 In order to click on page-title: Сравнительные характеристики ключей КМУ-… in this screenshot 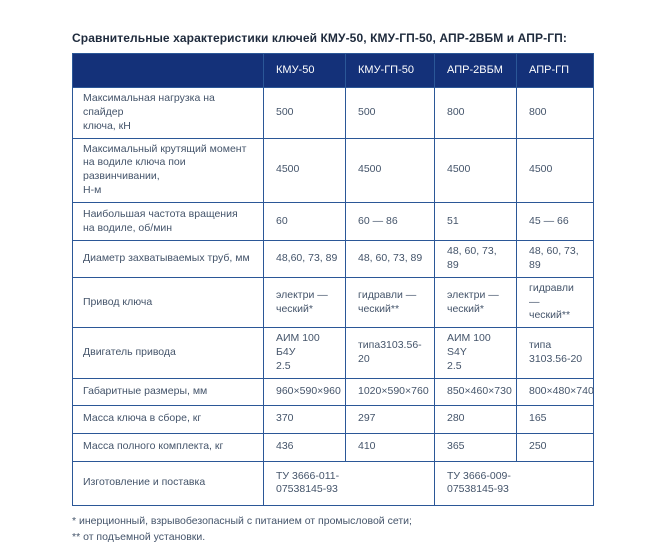, I will do `click(319, 38)`.